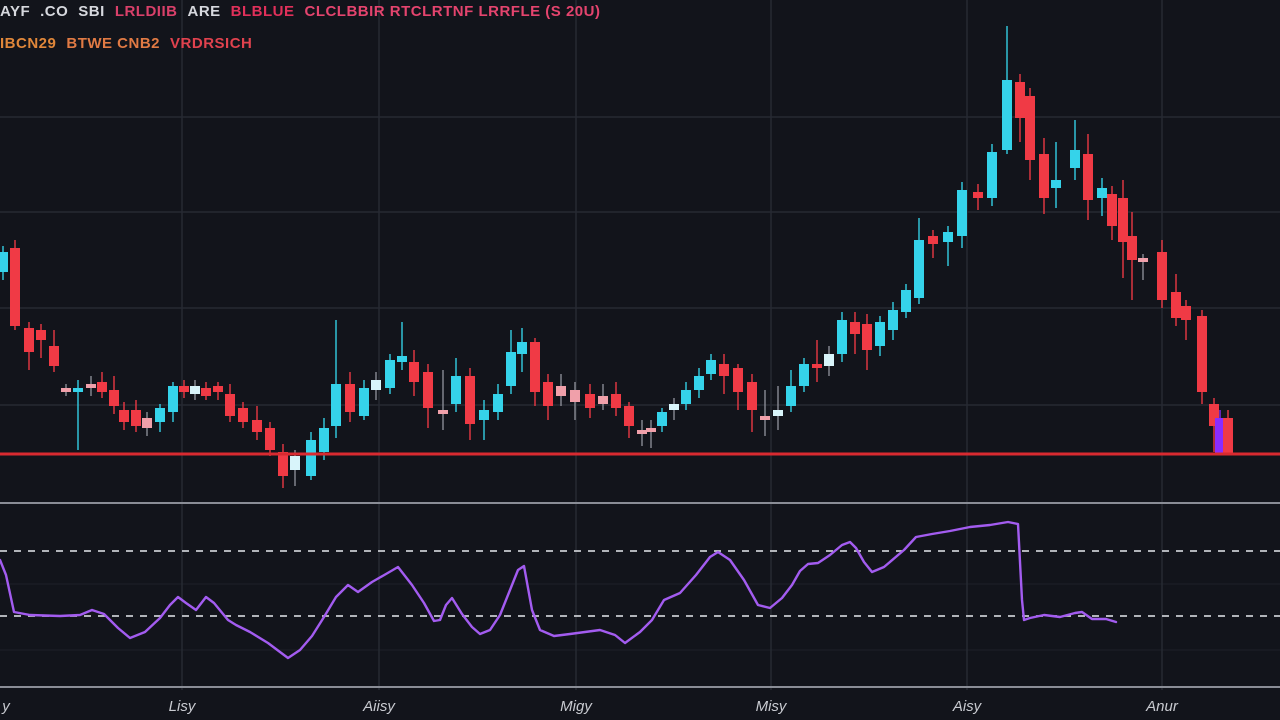  I want to click on legend-item: ARE, so click(204, 11).